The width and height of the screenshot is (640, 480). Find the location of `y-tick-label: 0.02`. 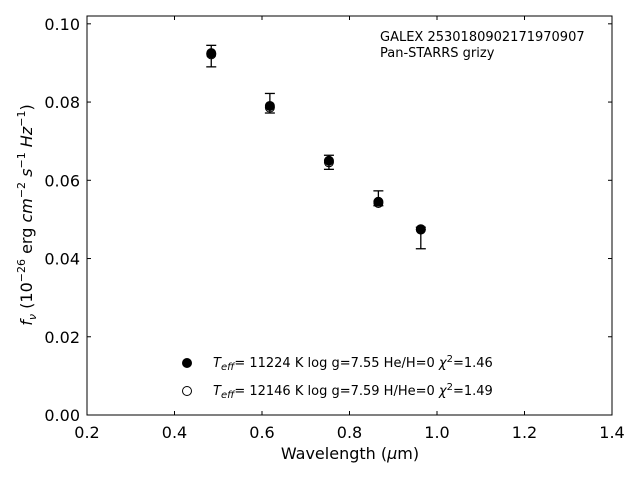

y-tick-label: 0.02 is located at coordinates (62, 337).